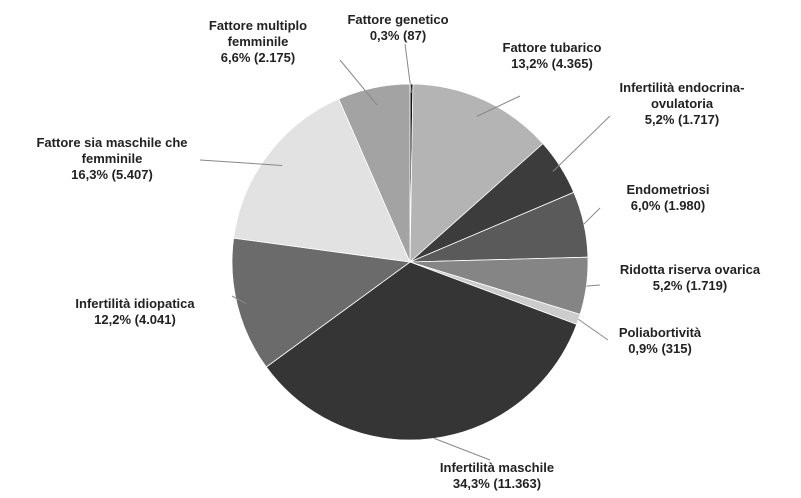  What do you see at coordinates (668, 189) in the screenshot?
I see `category-name: Endometriosi` at bounding box center [668, 189].